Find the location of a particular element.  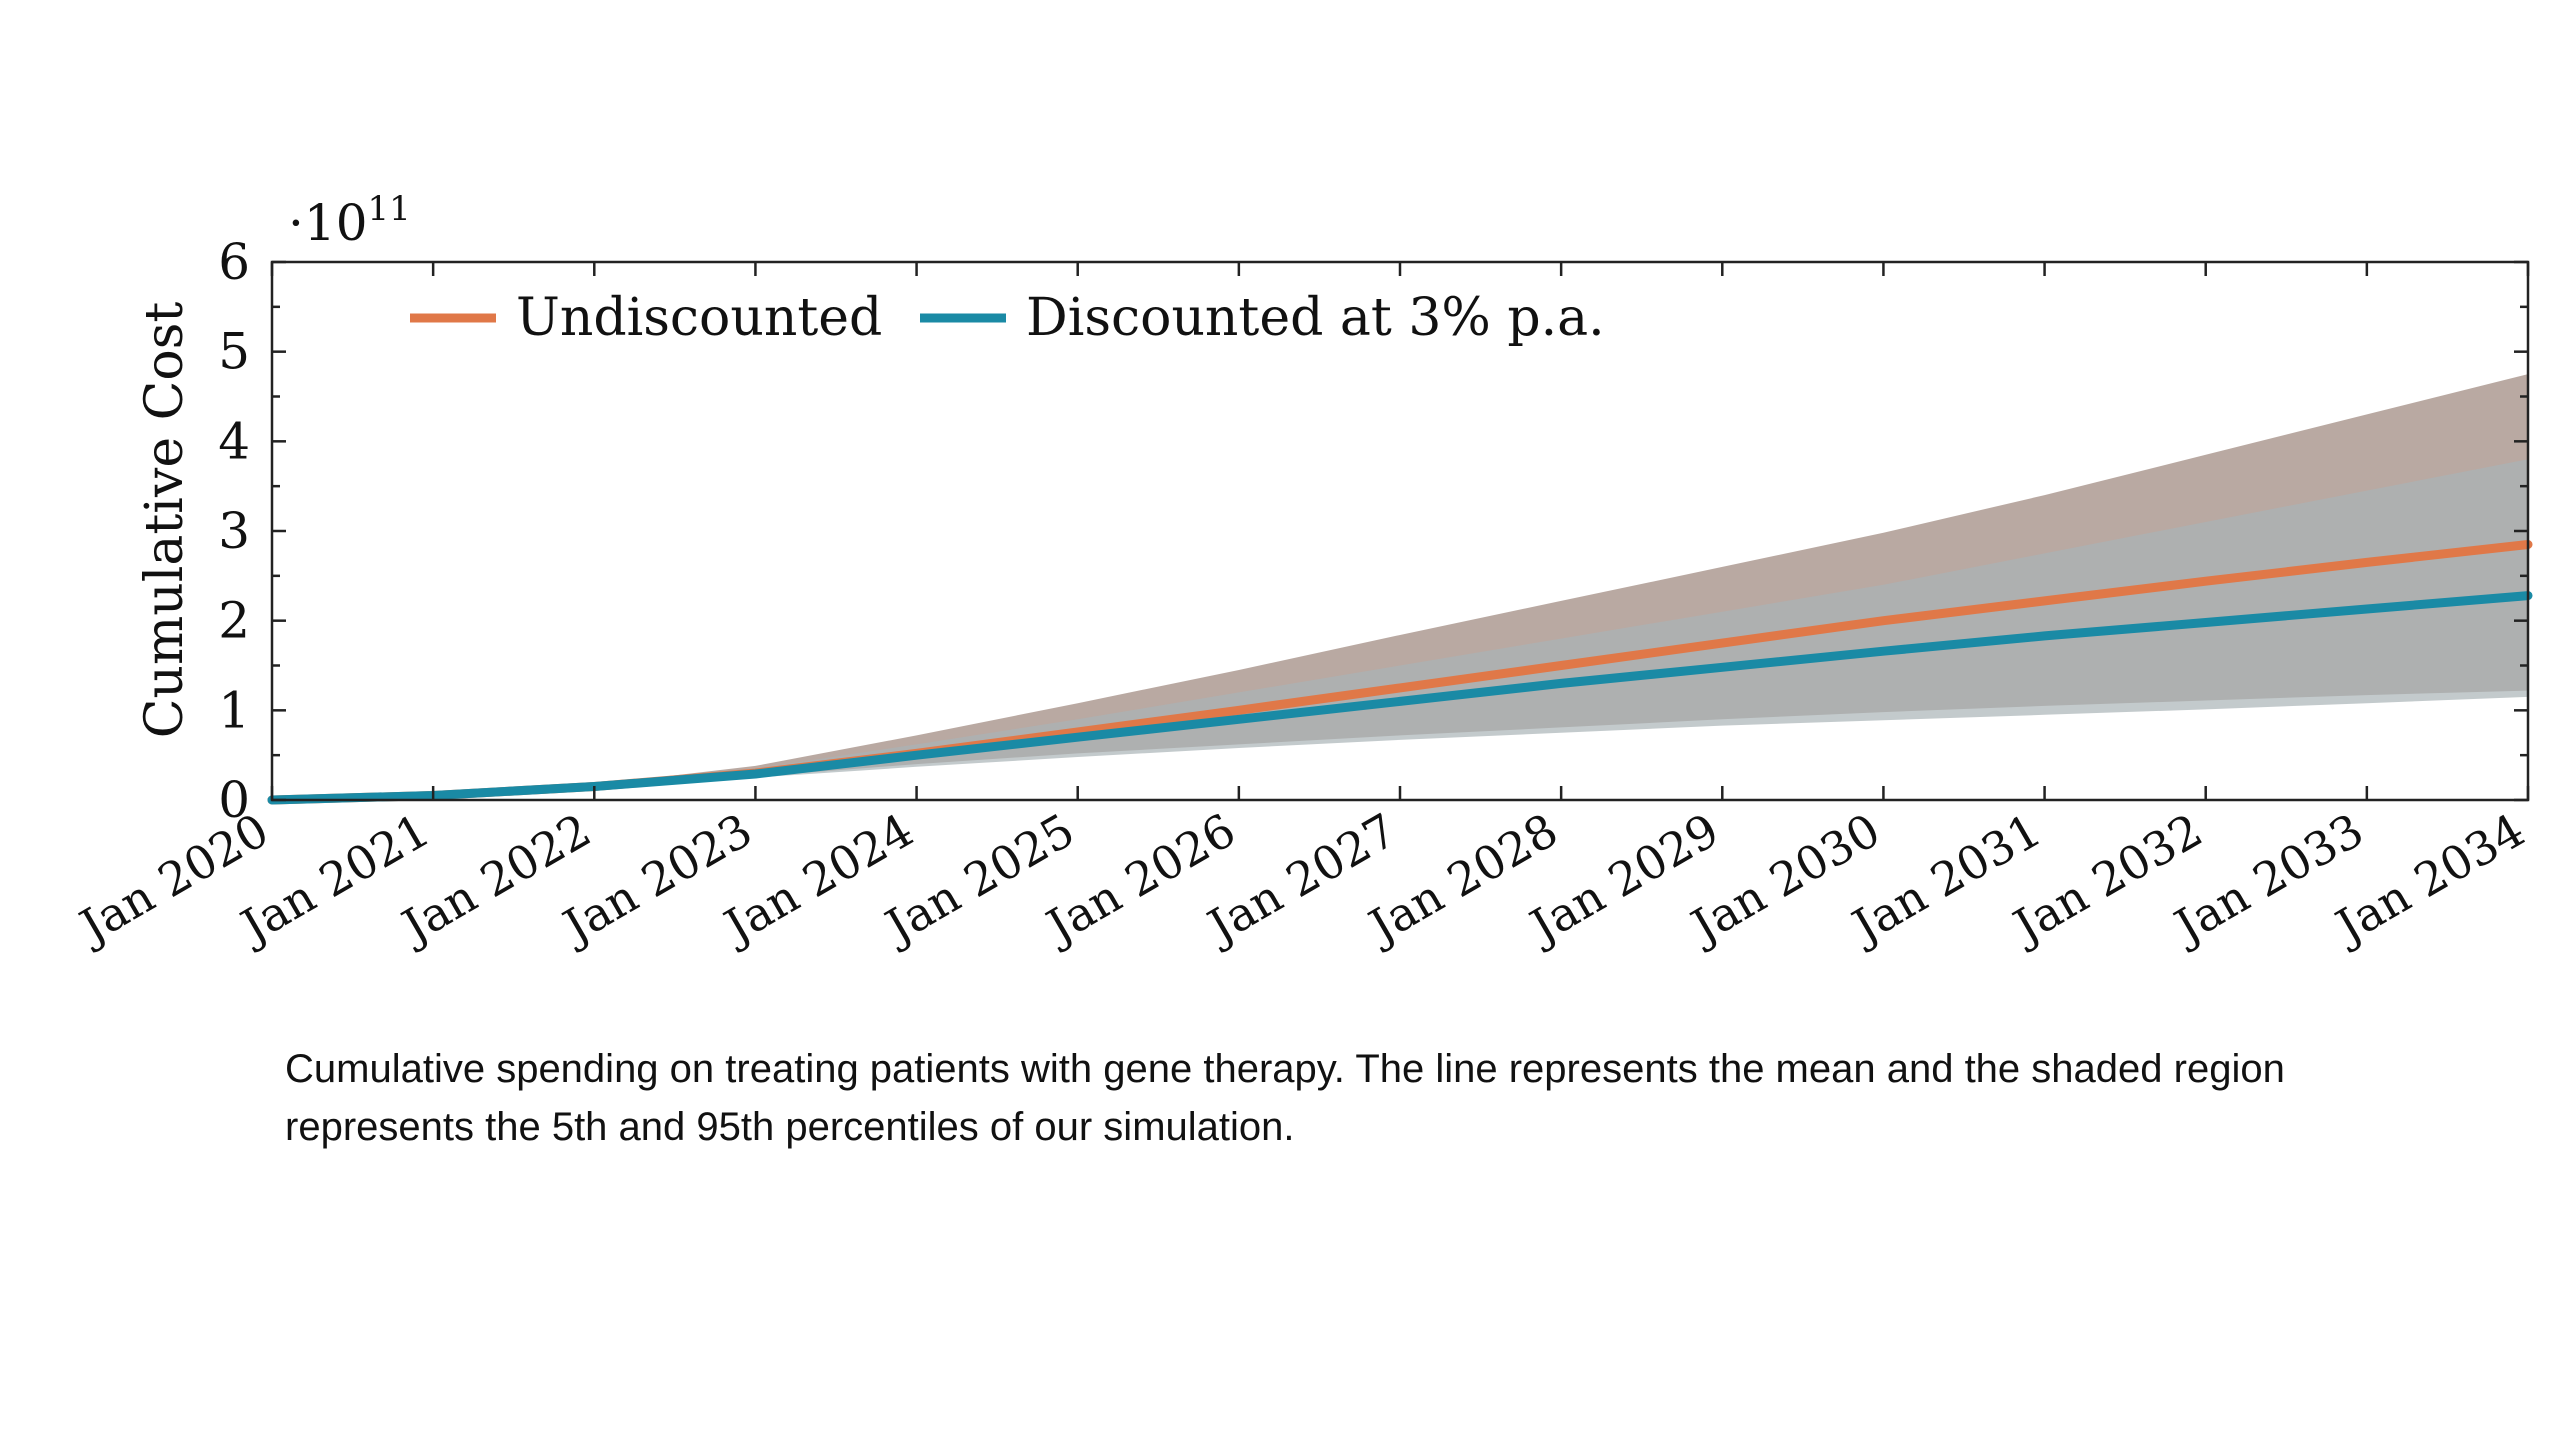

y-tick-labels: 0 1 2 3 4 5 6 is located at coordinates (234, 531).